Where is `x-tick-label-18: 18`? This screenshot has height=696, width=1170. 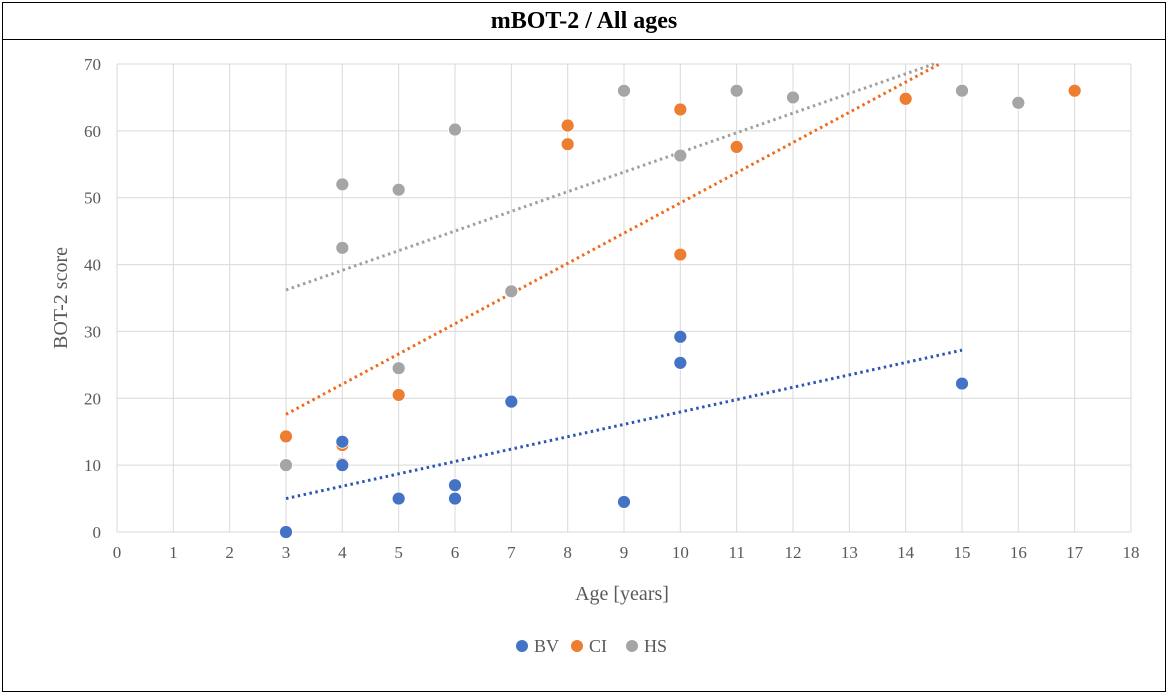
x-tick-label-18: 18 is located at coordinates (1131, 552).